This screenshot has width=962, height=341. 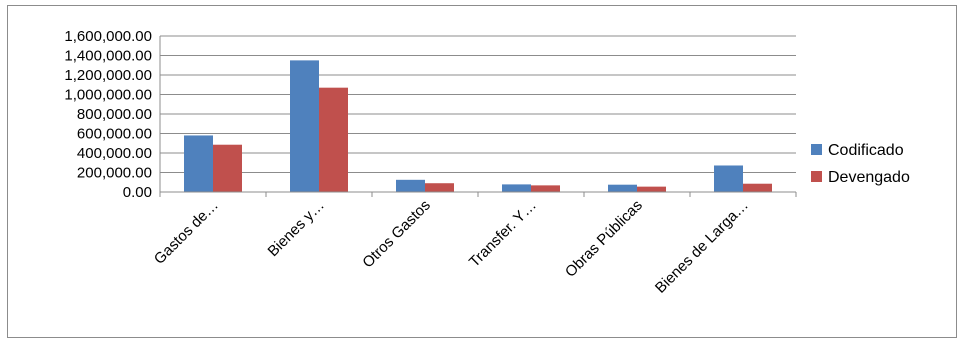 I want to click on y-tick-label: 1,200,000.00, so click(x=108, y=75).